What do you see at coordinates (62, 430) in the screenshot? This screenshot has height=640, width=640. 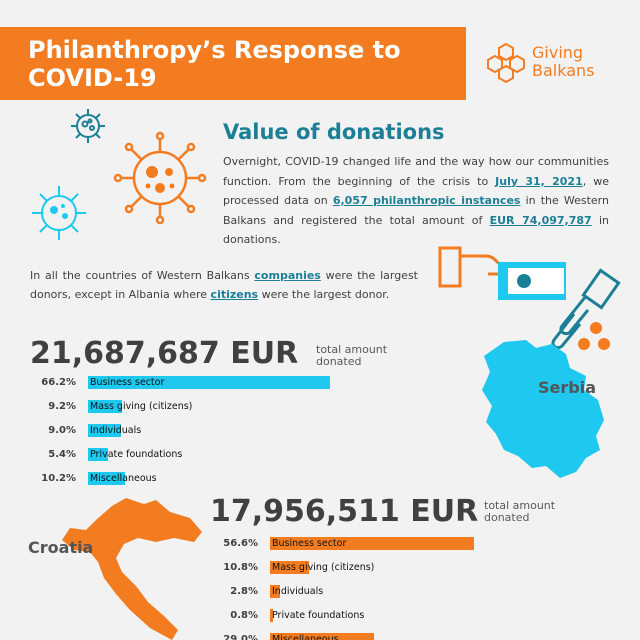 I see `serbia-row-pct: 9.0%` at bounding box center [62, 430].